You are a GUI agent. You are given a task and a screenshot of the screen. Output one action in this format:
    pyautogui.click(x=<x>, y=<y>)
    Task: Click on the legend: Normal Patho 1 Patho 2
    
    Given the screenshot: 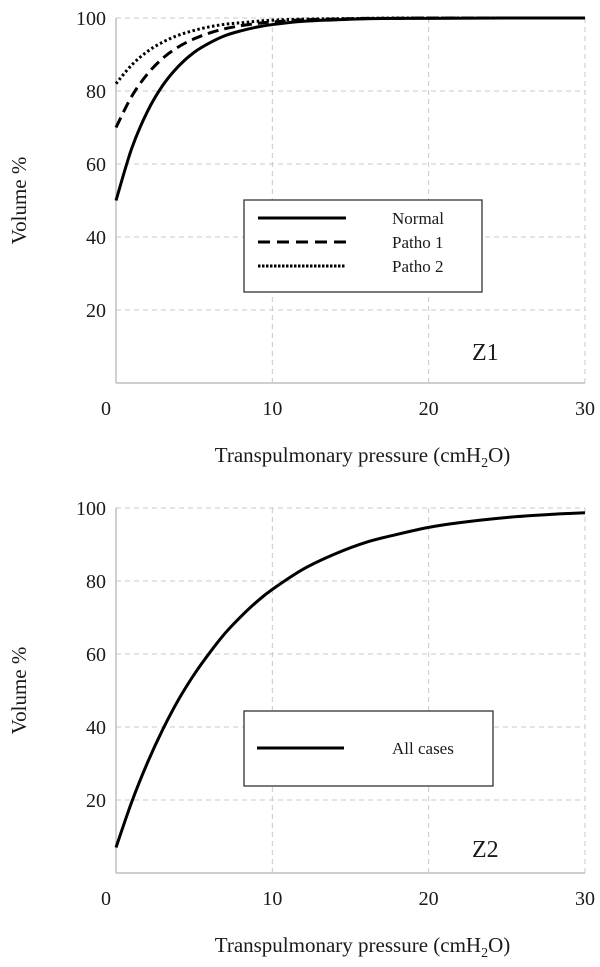 What is the action you would take?
    pyautogui.click(x=363, y=246)
    